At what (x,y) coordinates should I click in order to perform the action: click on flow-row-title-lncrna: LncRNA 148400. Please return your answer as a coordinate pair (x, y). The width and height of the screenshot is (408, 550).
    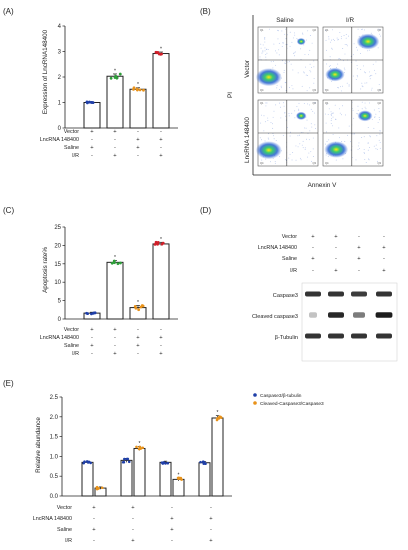
    Looking at the image, I should click on (247, 140).